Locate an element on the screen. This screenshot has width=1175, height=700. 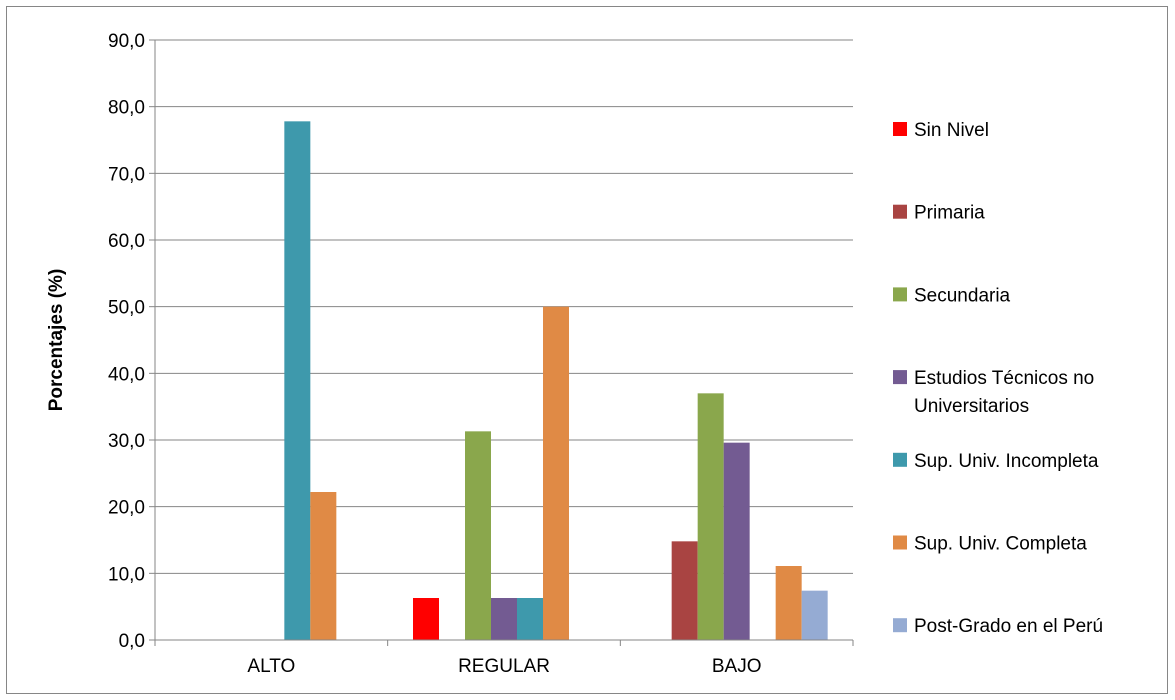
y-tick-label: 0,0 is located at coordinates (132, 641).